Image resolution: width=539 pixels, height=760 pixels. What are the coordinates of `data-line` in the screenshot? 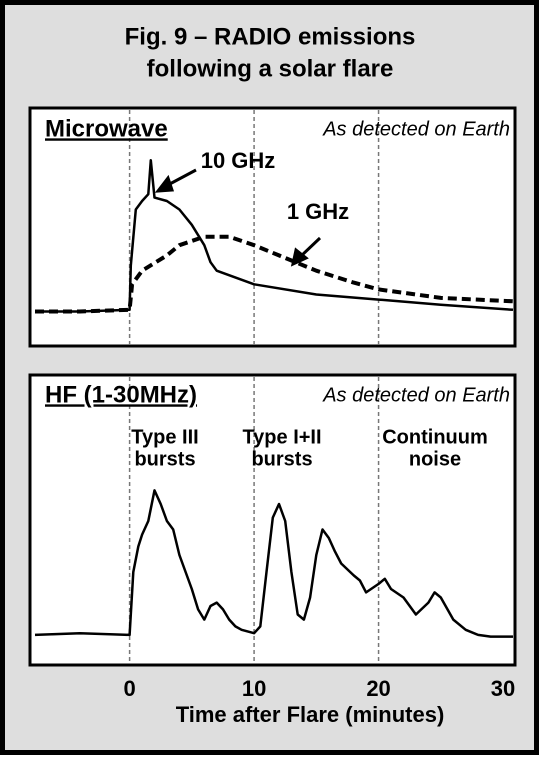 It's located at (274, 274).